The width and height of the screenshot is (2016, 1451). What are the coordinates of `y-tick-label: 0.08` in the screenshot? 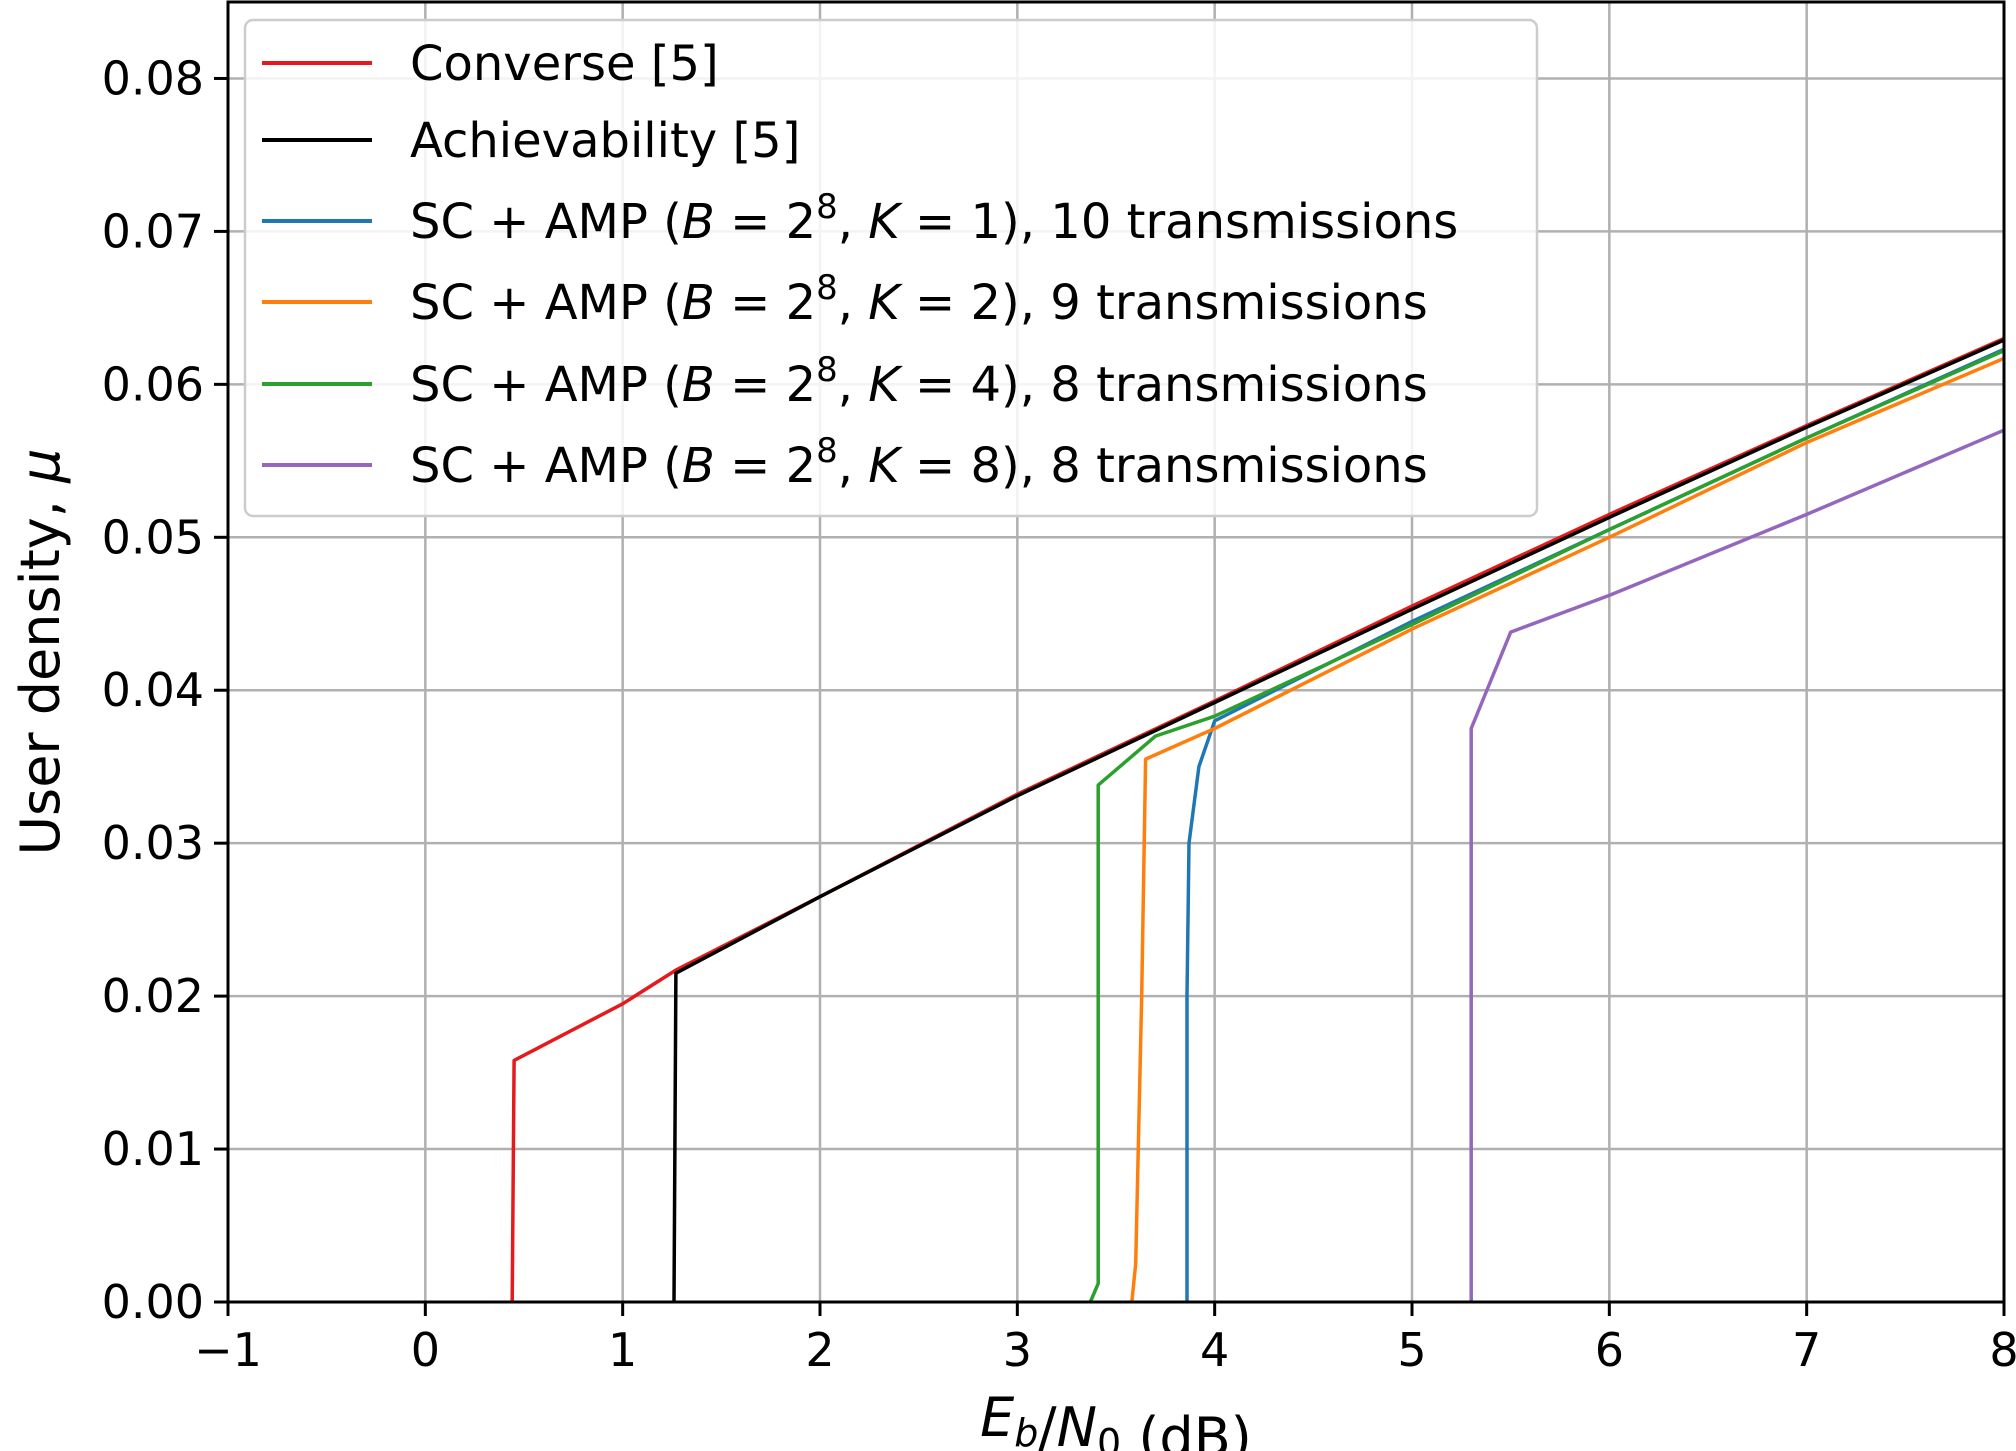 It's located at (153, 78).